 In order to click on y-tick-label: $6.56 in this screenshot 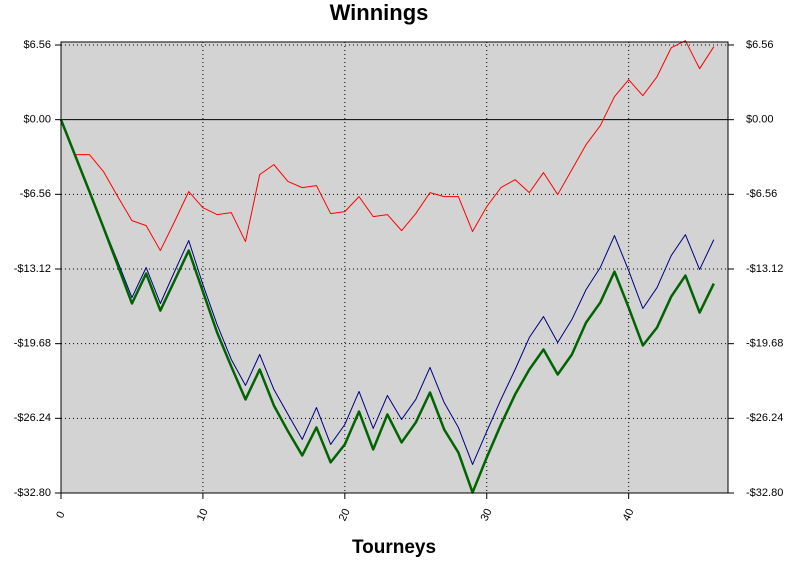, I will do `click(37, 45)`.